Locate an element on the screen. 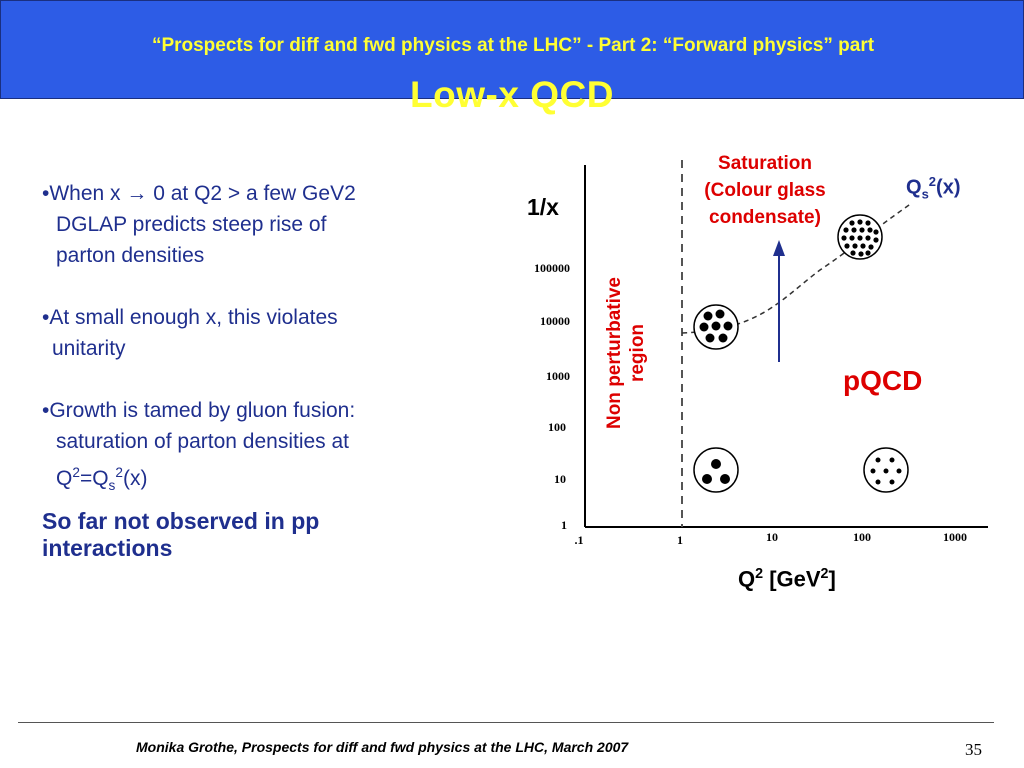  x-tick-label: 1000 is located at coordinates (955, 537).